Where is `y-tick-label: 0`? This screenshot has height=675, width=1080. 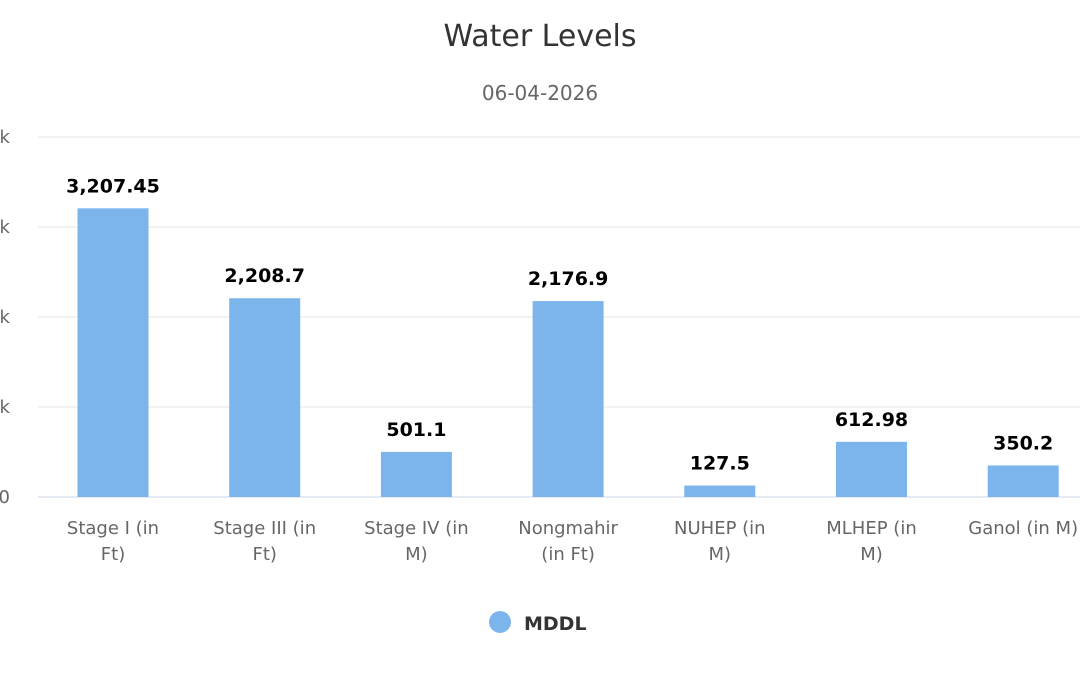 y-tick-label: 0 is located at coordinates (5, 497).